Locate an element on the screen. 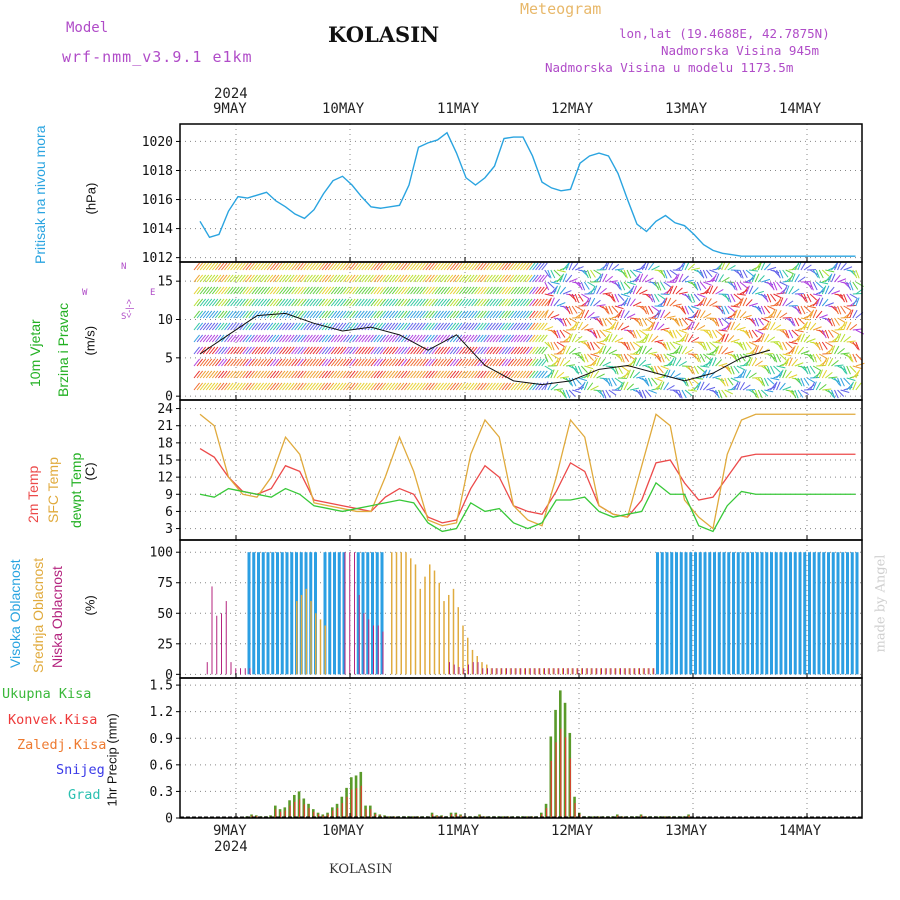 The image size is (900, 900). model-label: Model is located at coordinates (87, 28).